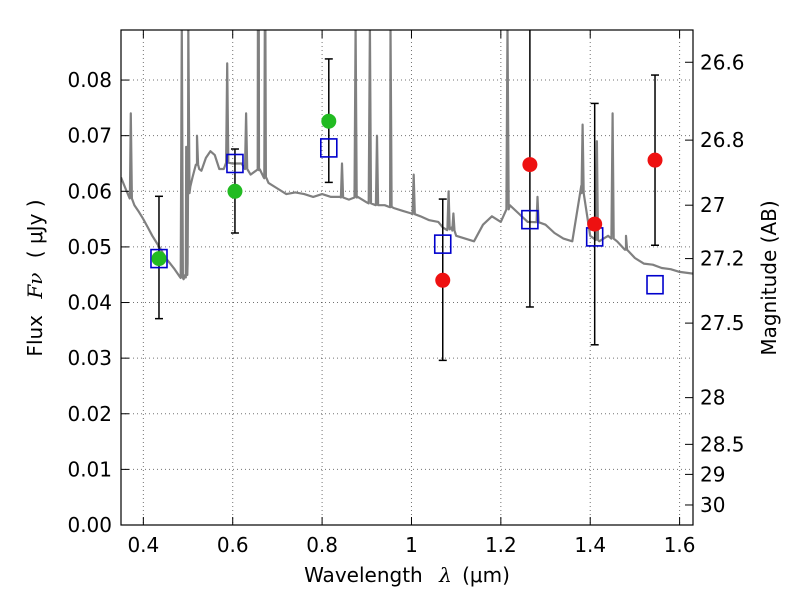  I want to click on y-tick-label: 0.08, so click(89, 80).